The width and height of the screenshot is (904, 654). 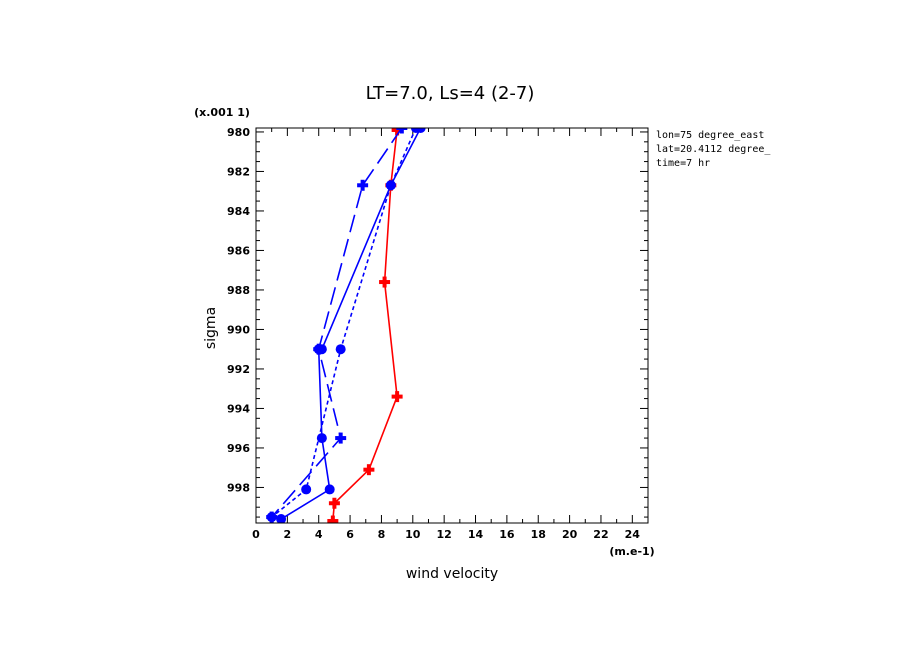 I want to click on x-tick-label: 16, so click(x=507, y=534).